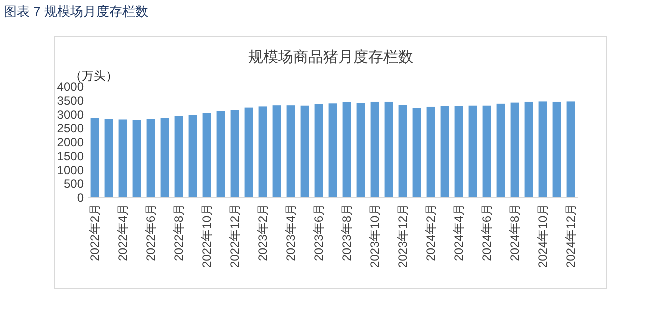 This screenshot has width=649, height=321. Describe the element at coordinates (347, 233) in the screenshot. I see `x-tick-label: 2023年8月` at that location.